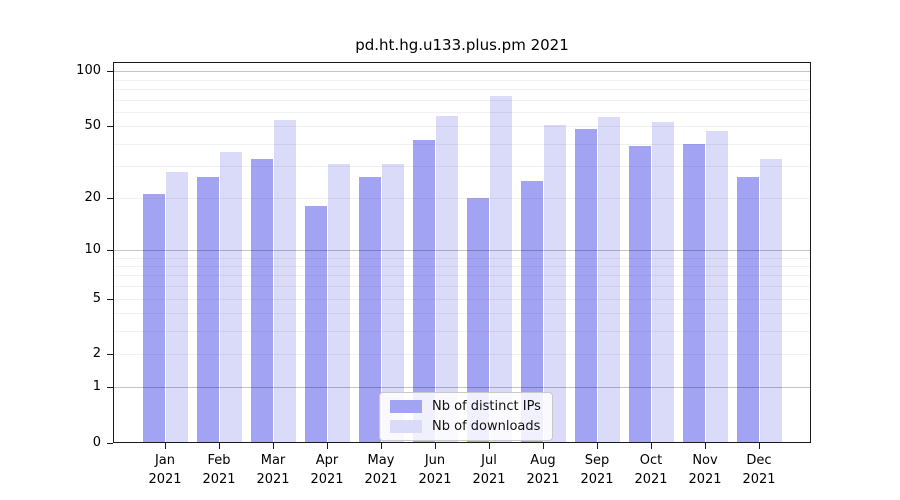 The image size is (900, 500). I want to click on legend-item-nb-of-downloads: Nb of downloads, so click(465, 426).